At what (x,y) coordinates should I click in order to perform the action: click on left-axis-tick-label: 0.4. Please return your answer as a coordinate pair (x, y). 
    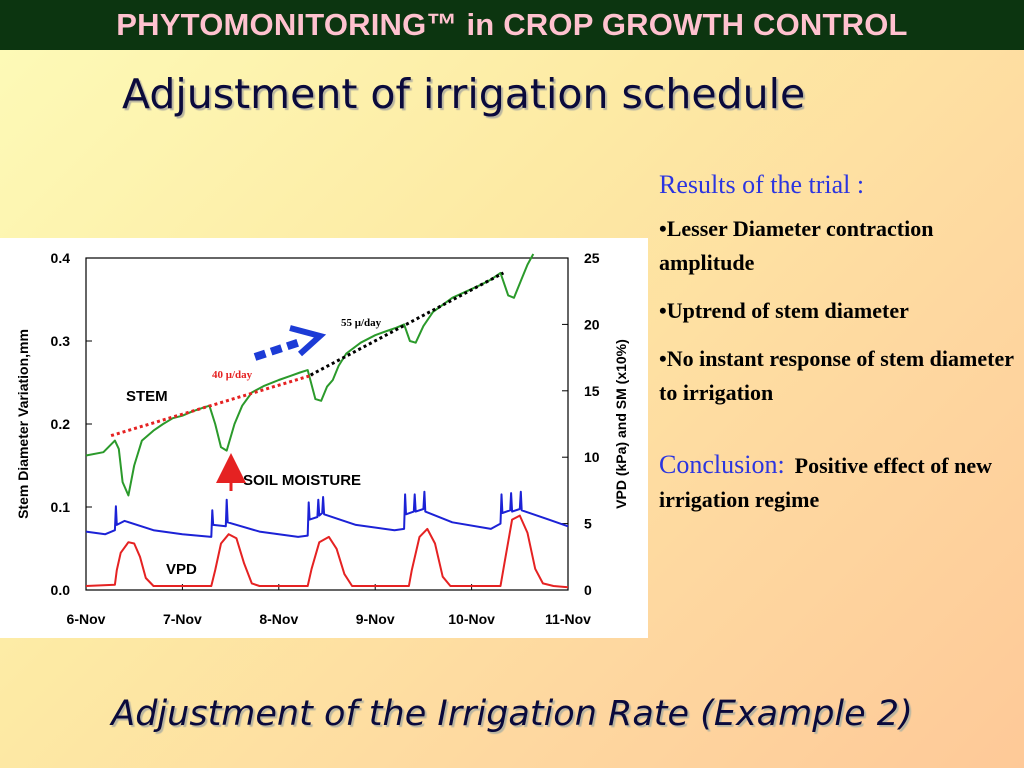
    Looking at the image, I should click on (61, 258).